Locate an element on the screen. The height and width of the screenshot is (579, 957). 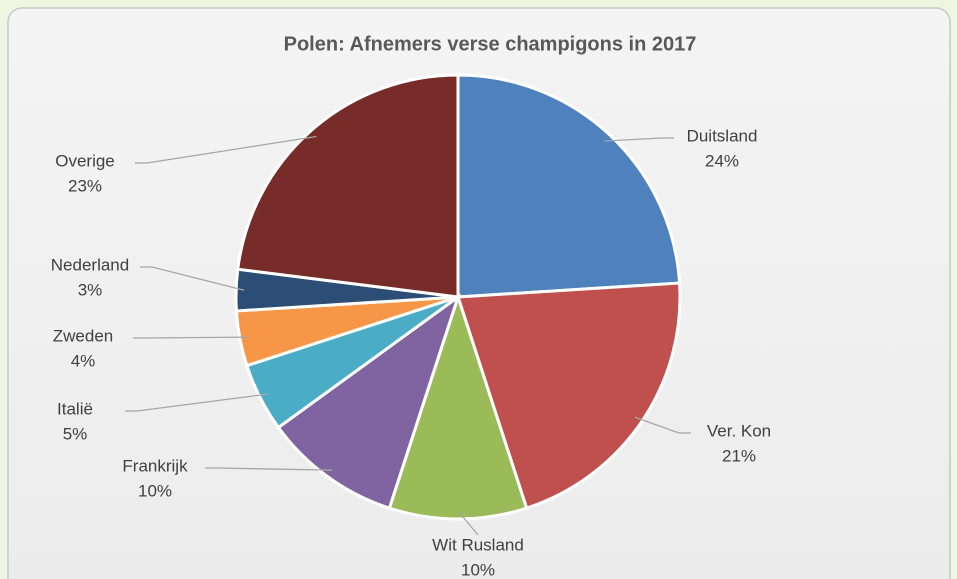
category-label: Wit Rusland is located at coordinates (478, 544).